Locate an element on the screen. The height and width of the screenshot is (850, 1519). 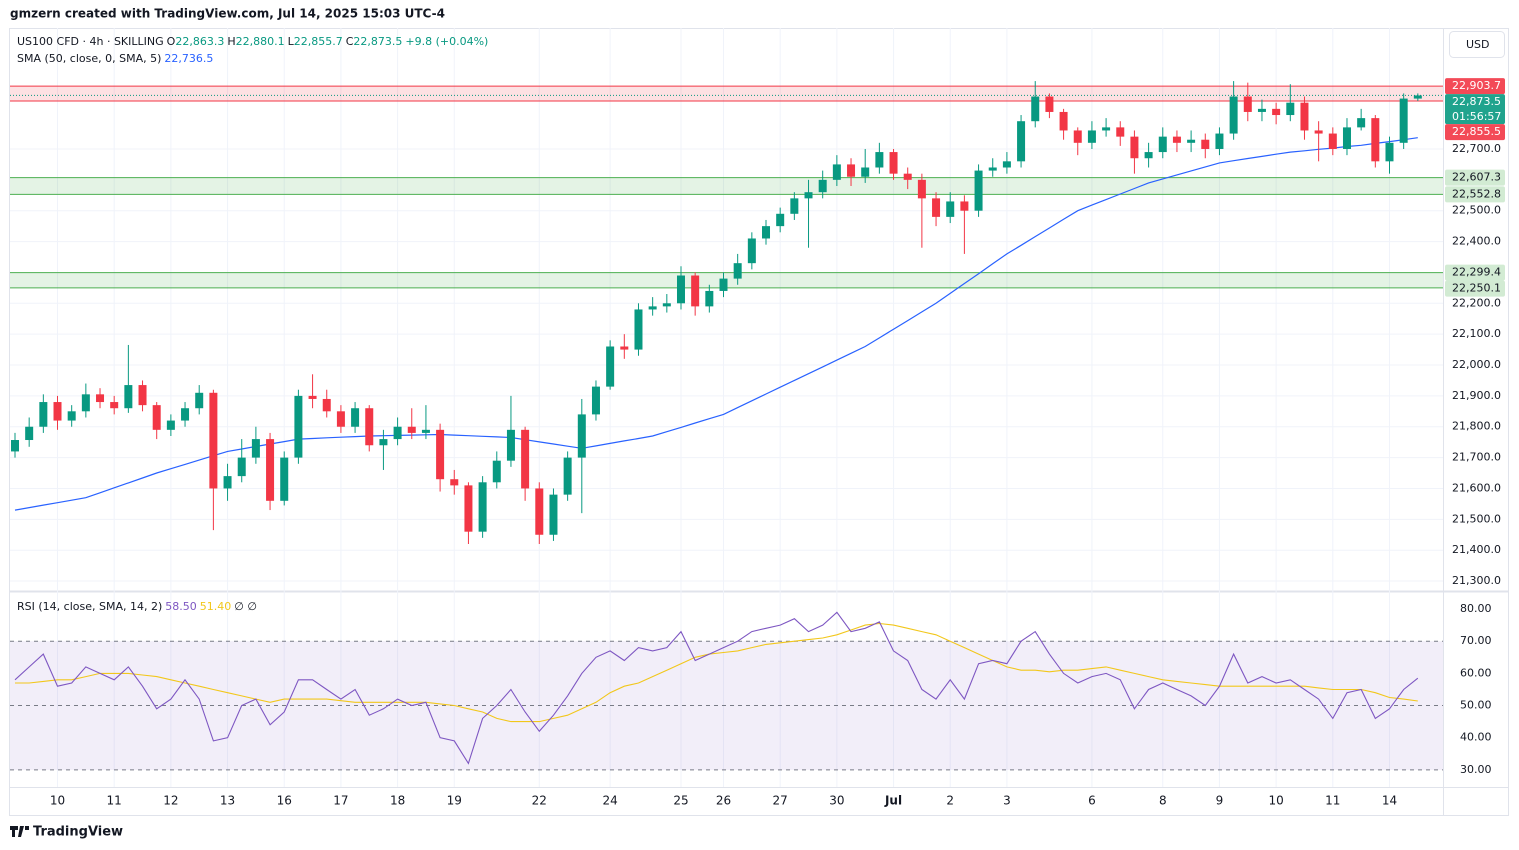
x-tick-label: 10 is located at coordinates (1275, 801).